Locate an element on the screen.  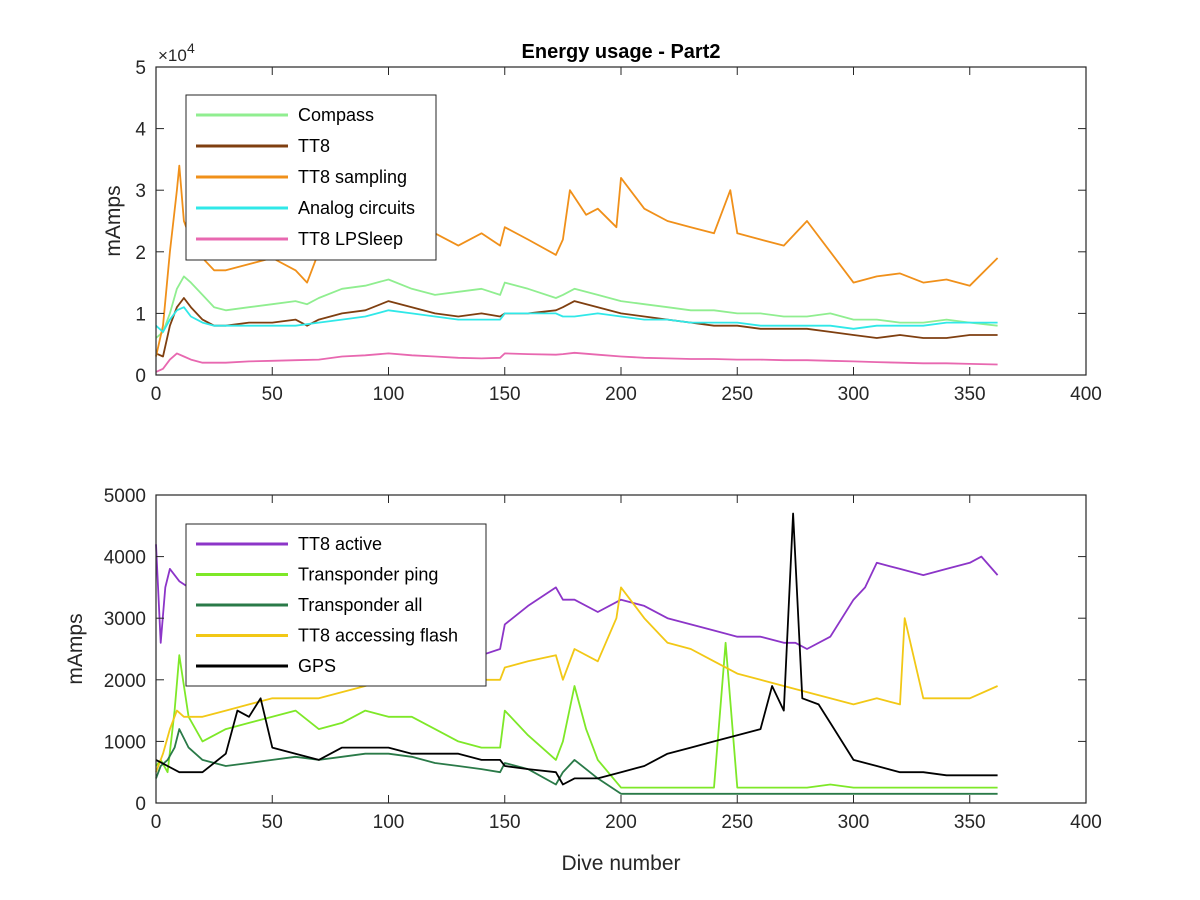
top-y-tick-label-3: 3 is located at coordinates (140, 191).